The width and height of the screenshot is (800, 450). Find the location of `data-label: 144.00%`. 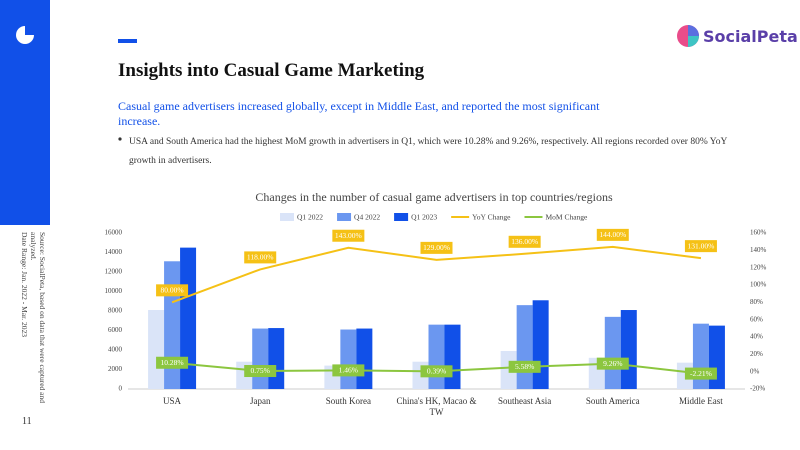

data-label: 144.00% is located at coordinates (612, 234).